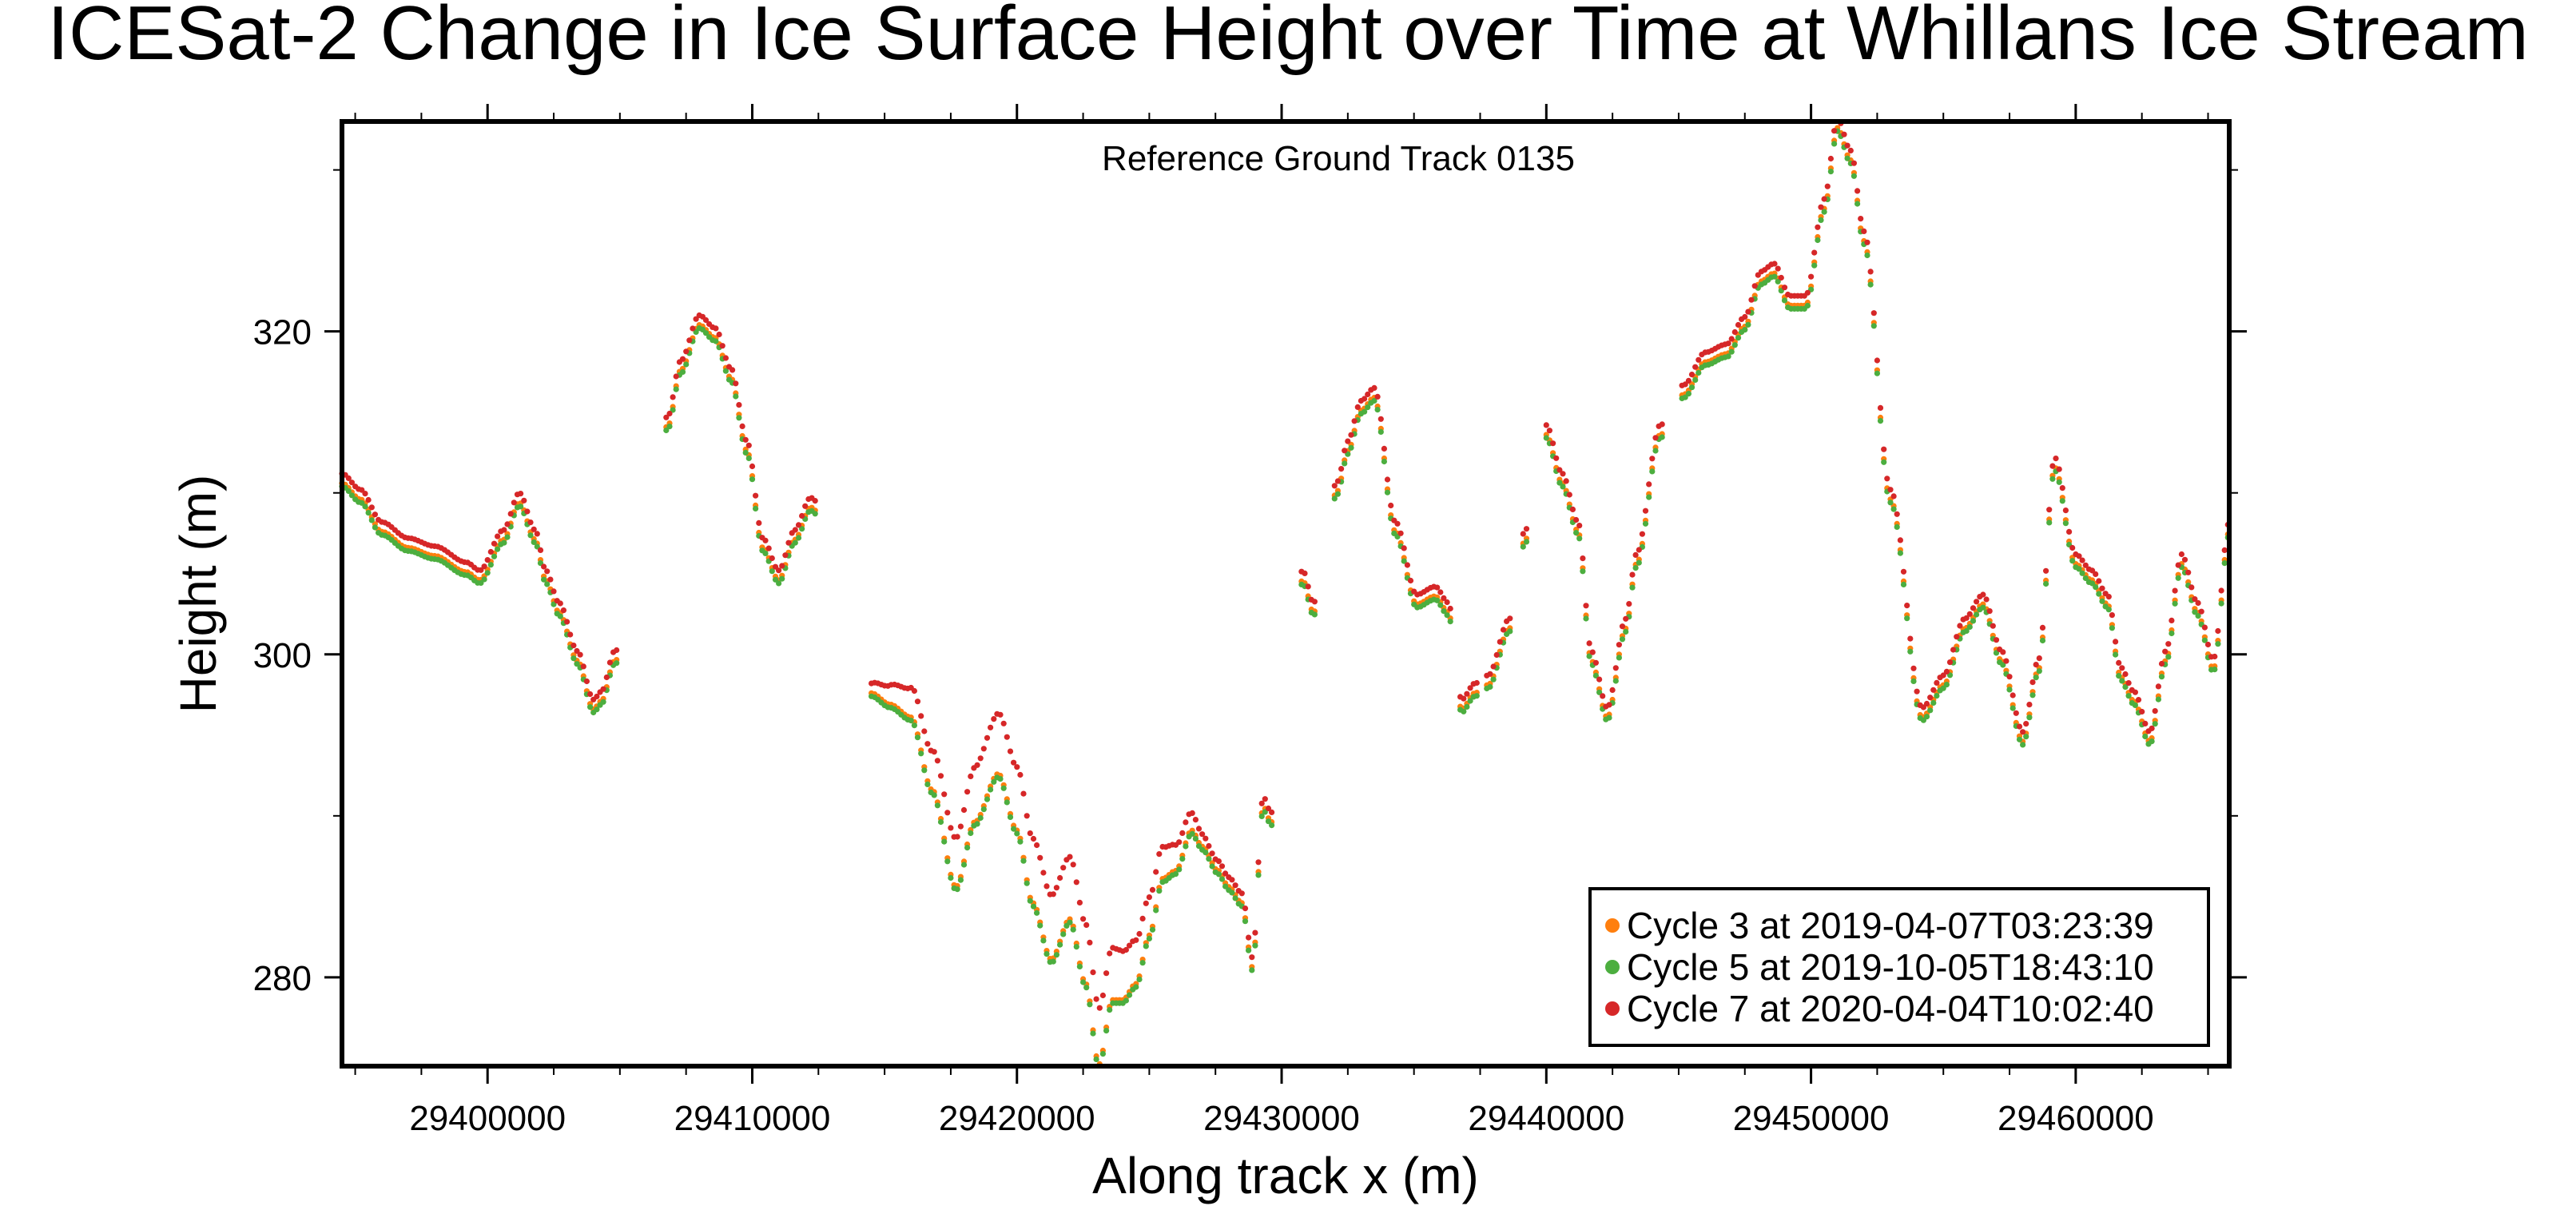  Describe the element at coordinates (1890, 925) in the screenshot. I see `legend-label-cycle-3: Cycle 3 at 2019-04-07T03:23:39` at that location.